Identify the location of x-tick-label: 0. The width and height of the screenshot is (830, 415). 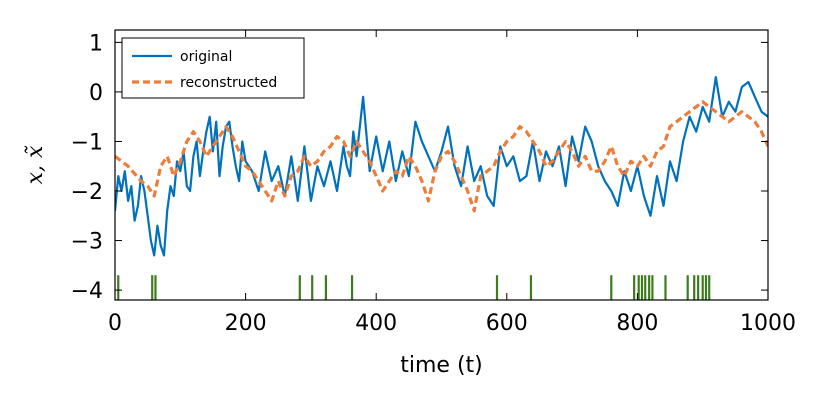
(115, 323).